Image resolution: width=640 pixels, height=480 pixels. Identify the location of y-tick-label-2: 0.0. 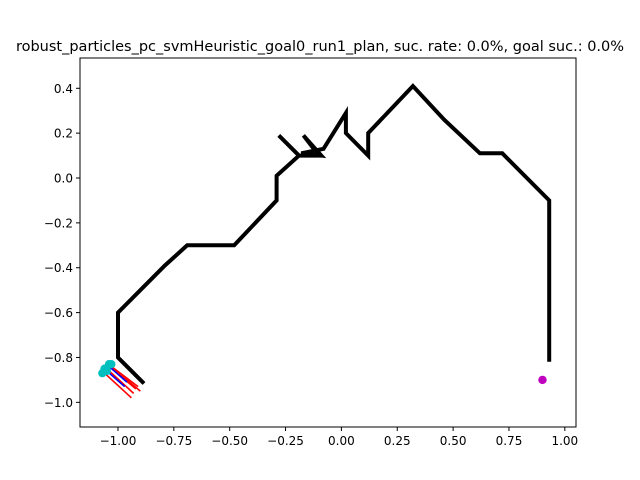
(63, 179).